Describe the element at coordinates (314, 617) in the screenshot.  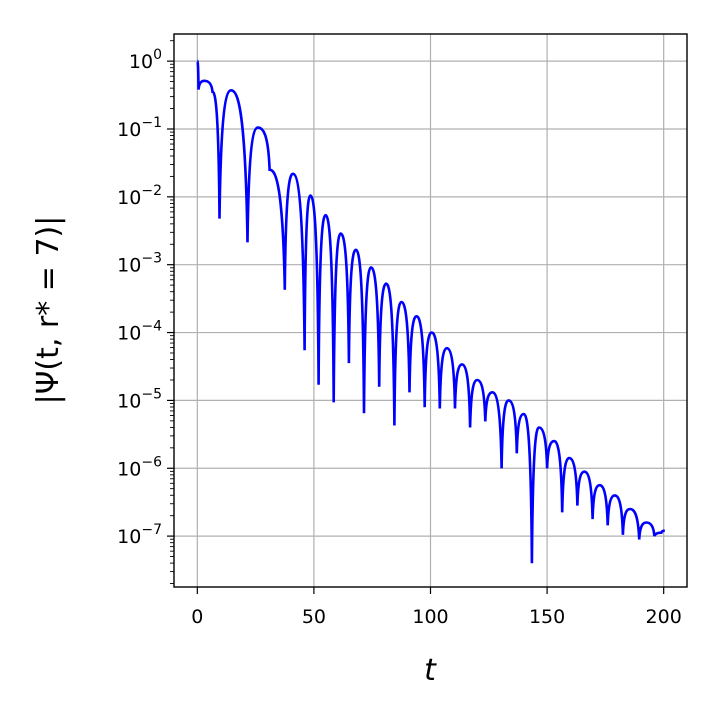
I see `x-tick-label: 50` at that location.